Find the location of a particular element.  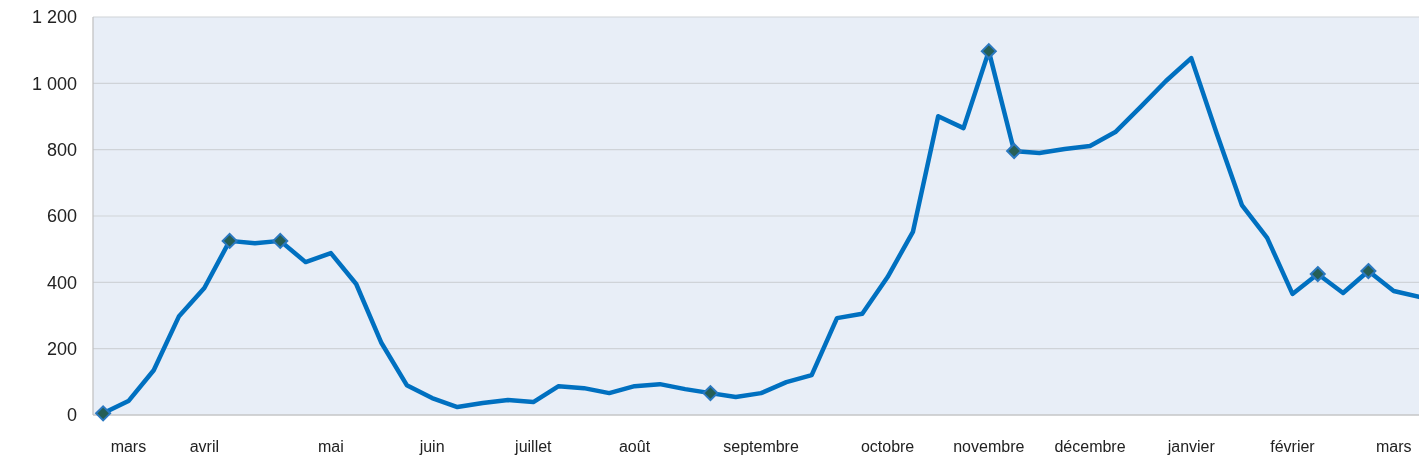

x-tick-label: juillet is located at coordinates (533, 446).